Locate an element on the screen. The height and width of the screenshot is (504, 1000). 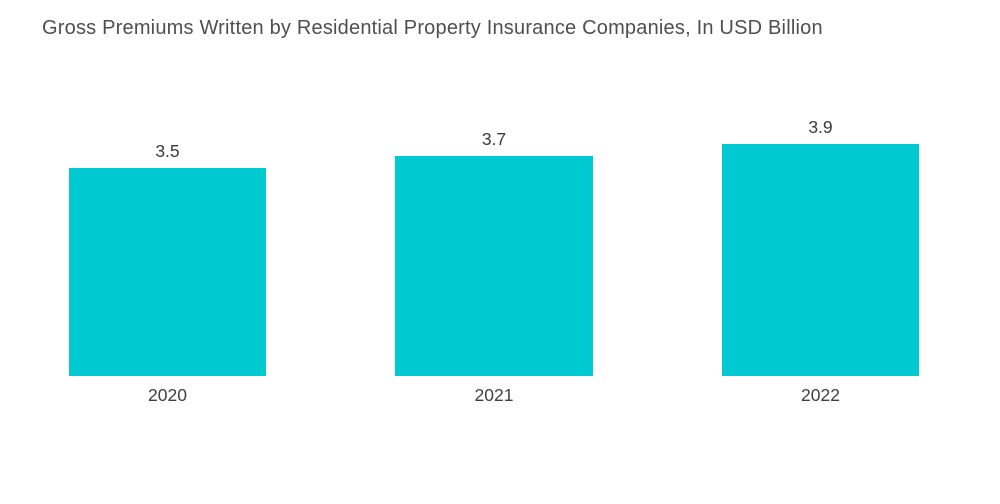
bar-zone: 3.9 is located at coordinates (820, 188).